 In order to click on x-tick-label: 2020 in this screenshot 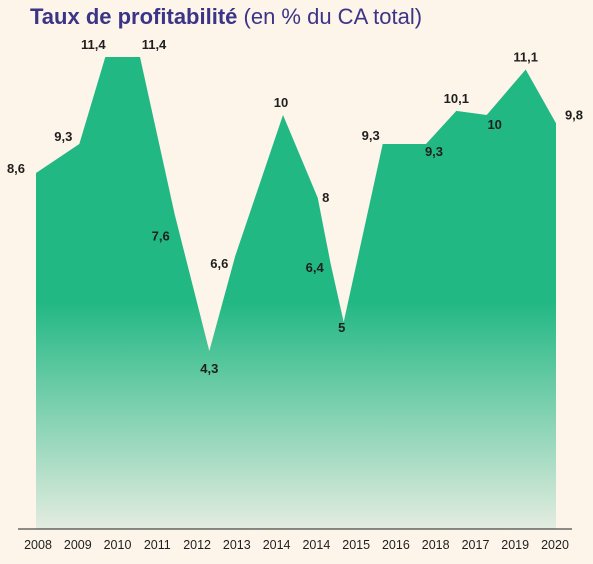, I will do `click(555, 545)`.